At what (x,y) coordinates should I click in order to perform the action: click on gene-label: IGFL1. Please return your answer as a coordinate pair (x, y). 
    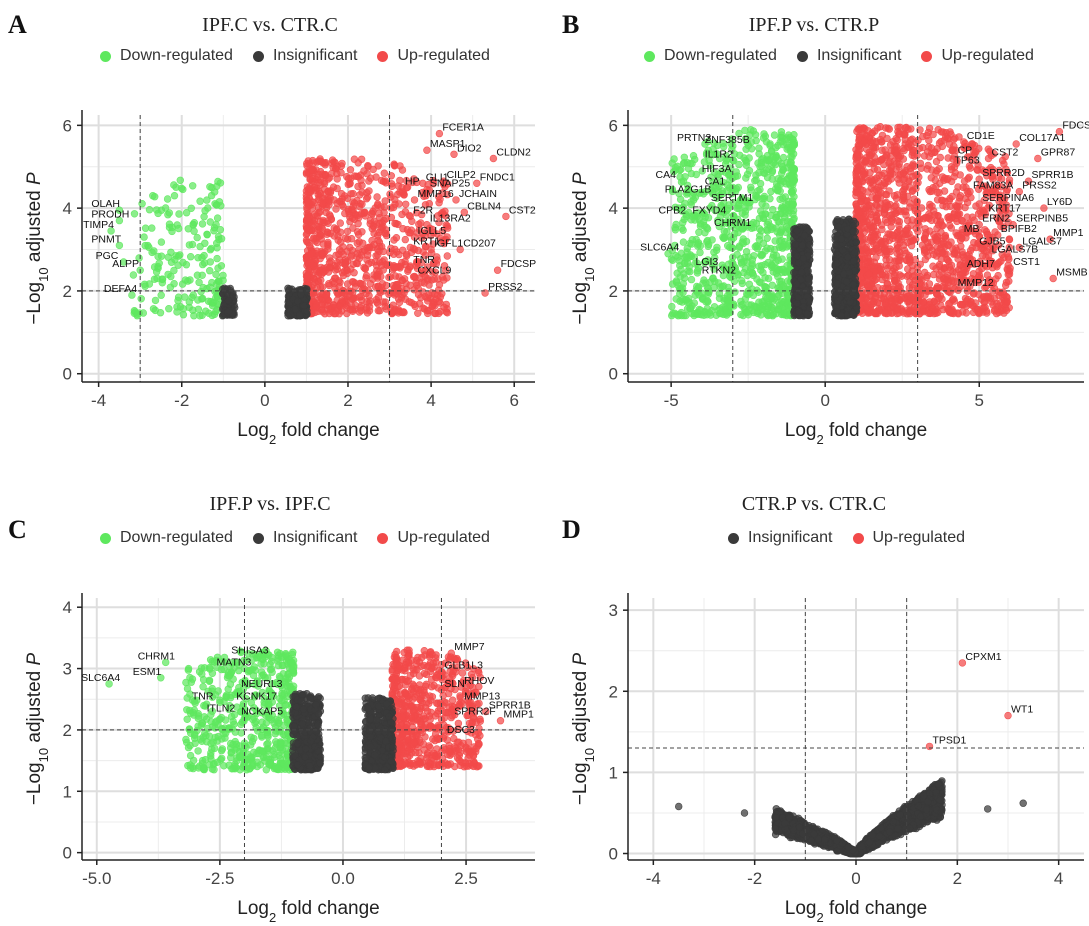
    Looking at the image, I should click on (448, 244).